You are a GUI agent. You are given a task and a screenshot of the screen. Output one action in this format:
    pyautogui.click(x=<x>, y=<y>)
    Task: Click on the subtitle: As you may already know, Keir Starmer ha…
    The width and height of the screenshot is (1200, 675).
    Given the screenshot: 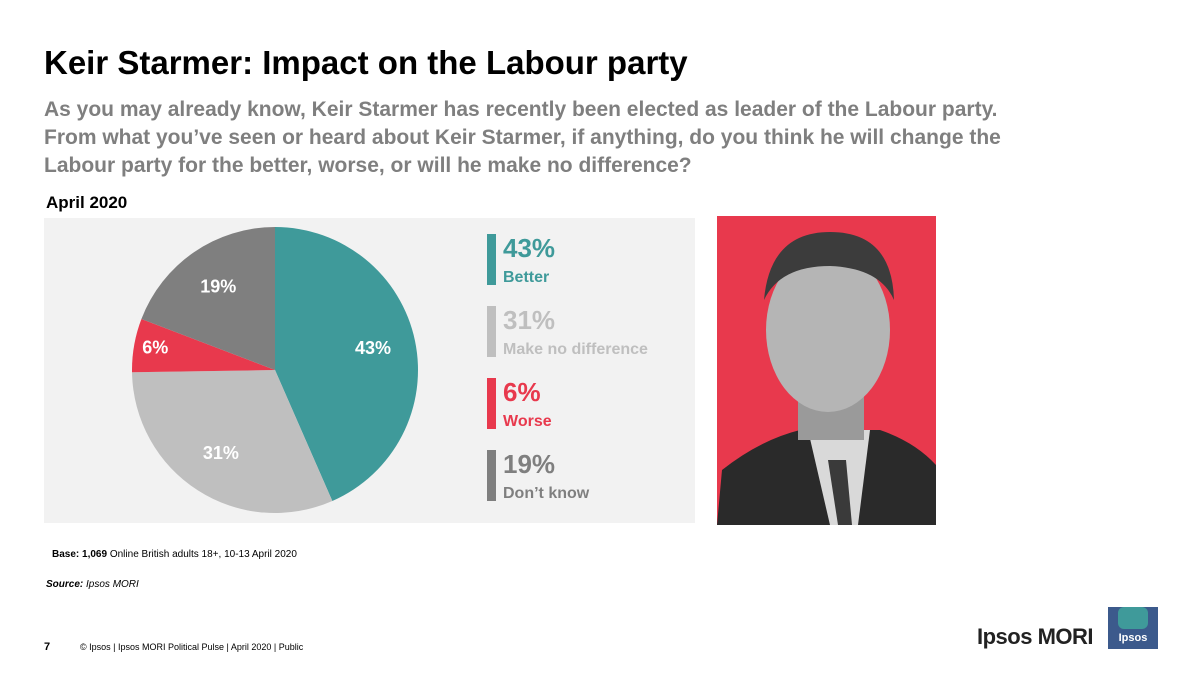 What is the action you would take?
    pyautogui.click(x=522, y=137)
    